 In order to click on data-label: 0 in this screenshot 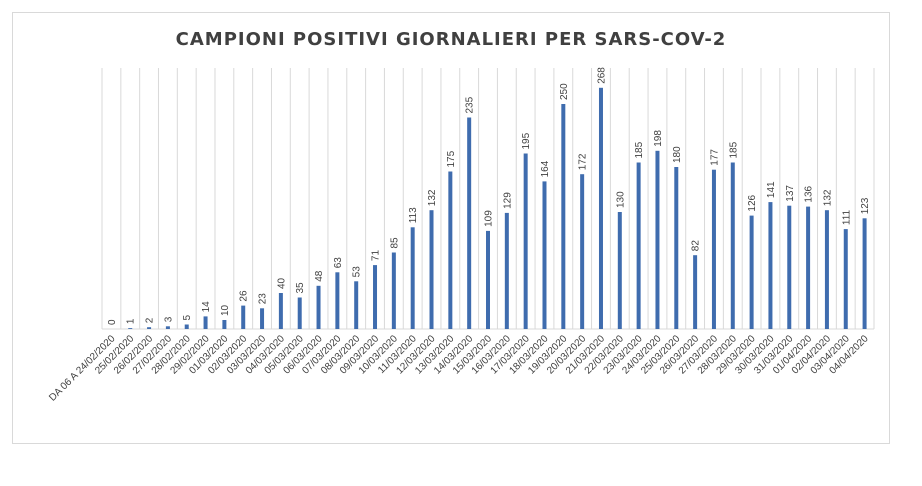, I will do `click(112, 322)`.